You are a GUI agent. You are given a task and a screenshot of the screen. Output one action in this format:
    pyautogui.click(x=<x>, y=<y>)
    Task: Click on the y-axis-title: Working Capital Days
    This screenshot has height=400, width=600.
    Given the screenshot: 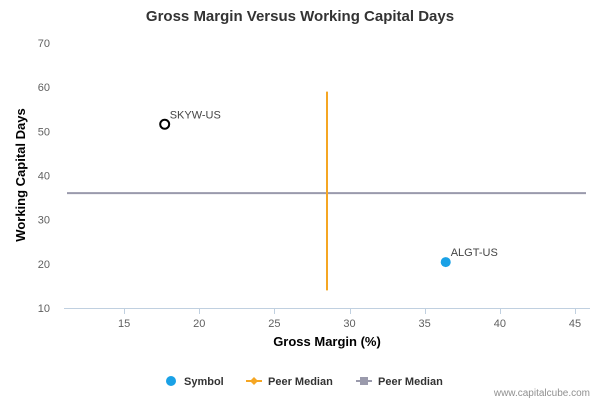 What is the action you would take?
    pyautogui.click(x=20, y=174)
    